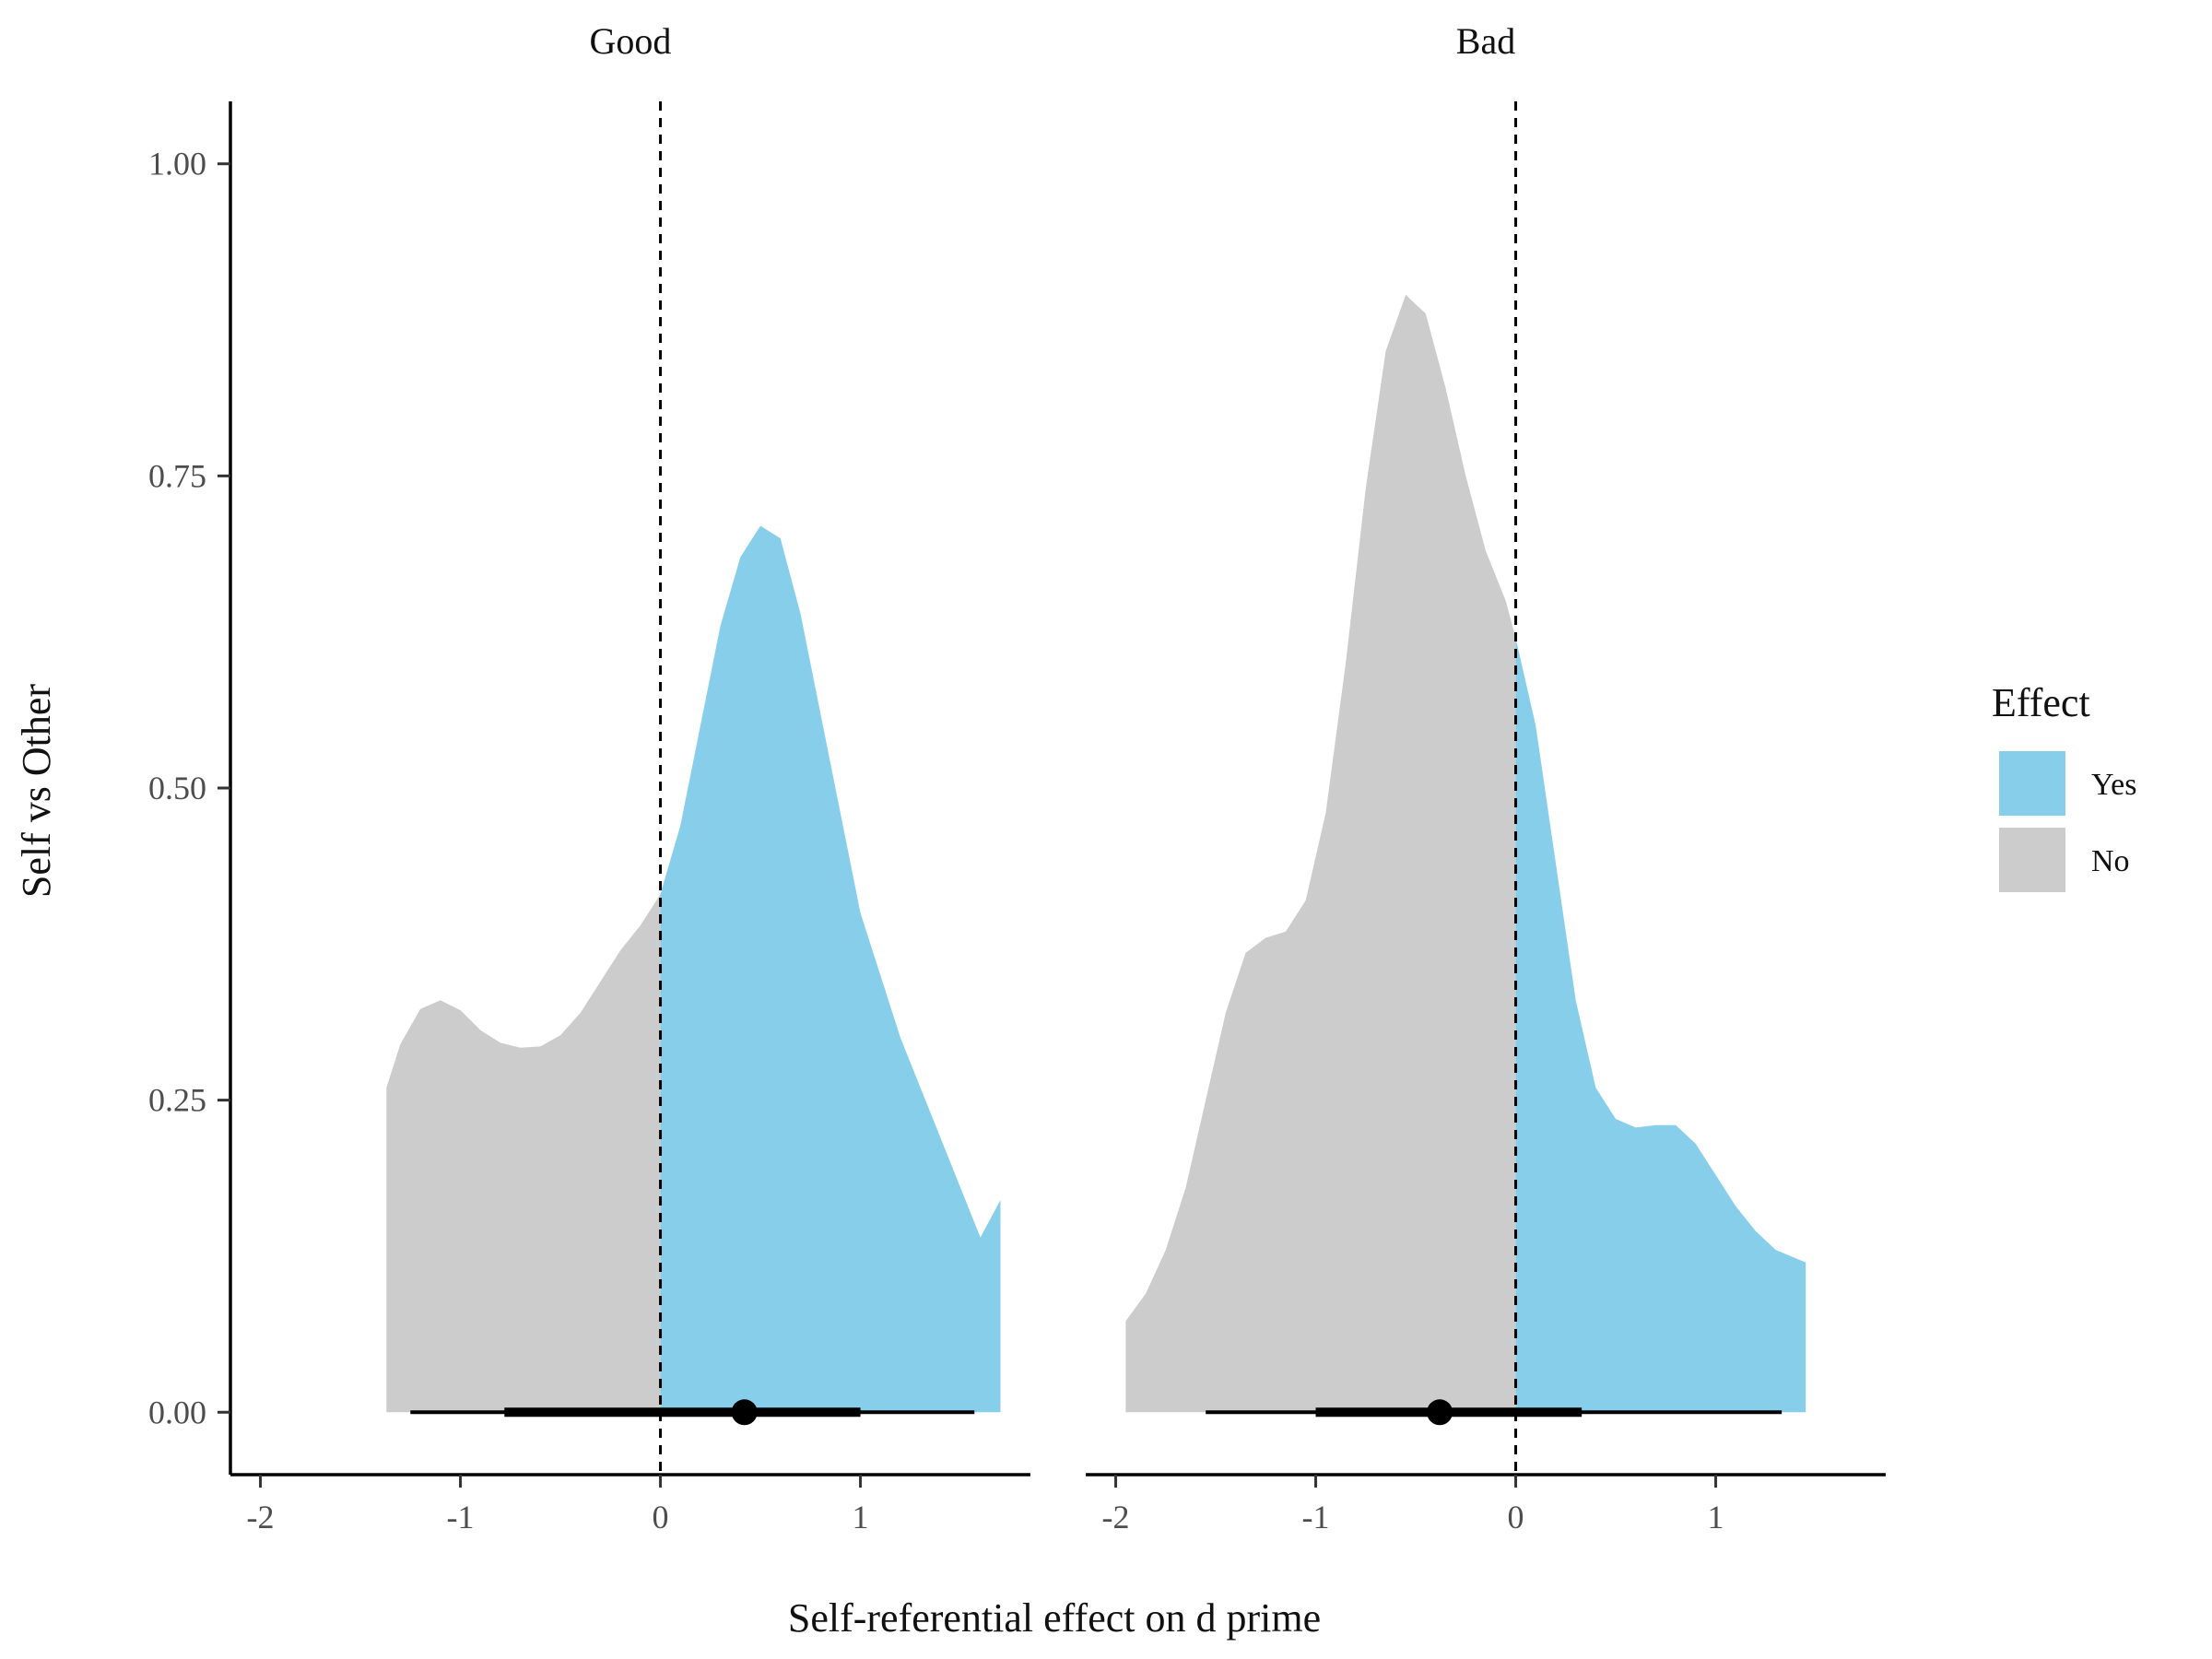  What do you see at coordinates (177, 164) in the screenshot?
I see `y-tick-label: 1.00` at bounding box center [177, 164].